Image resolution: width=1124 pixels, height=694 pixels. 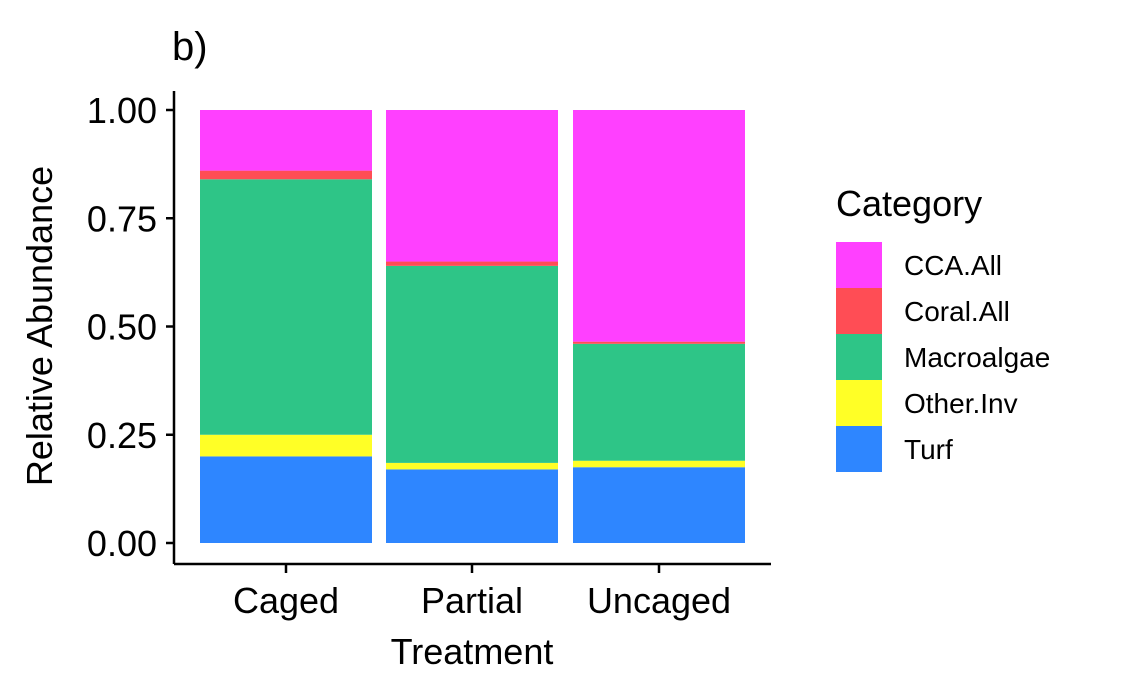 What do you see at coordinates (122, 218) in the screenshot?
I see `y-tick-label: 0.75` at bounding box center [122, 218].